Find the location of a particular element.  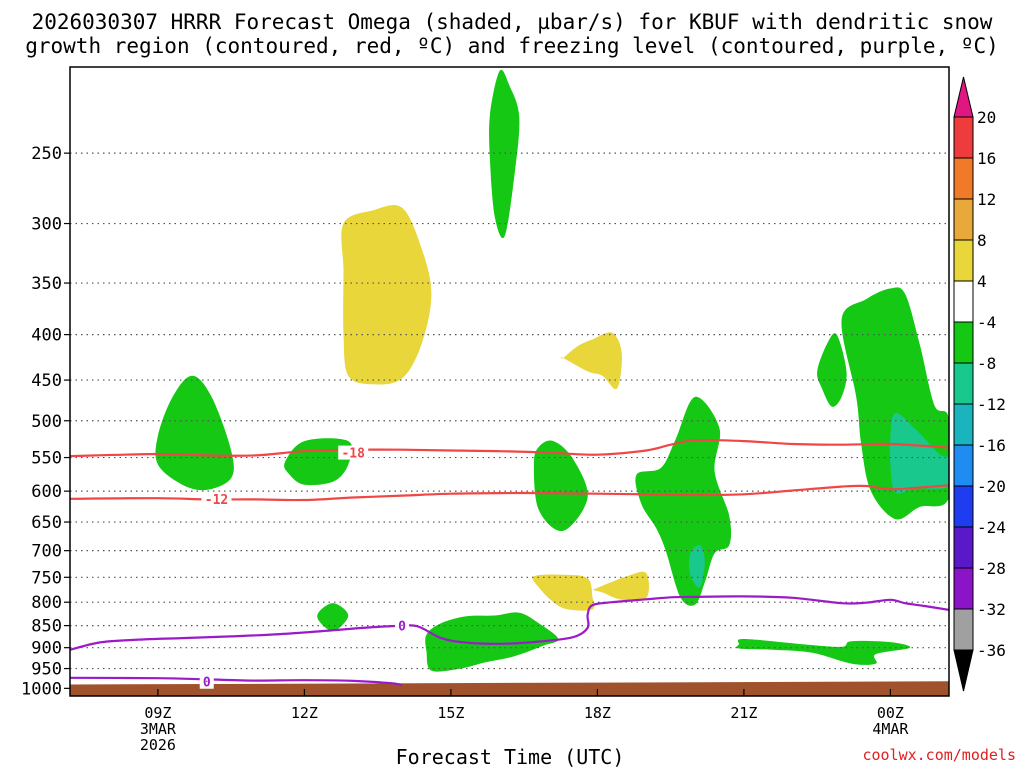

contour-dgz-minus18 is located at coordinates (509, 448).